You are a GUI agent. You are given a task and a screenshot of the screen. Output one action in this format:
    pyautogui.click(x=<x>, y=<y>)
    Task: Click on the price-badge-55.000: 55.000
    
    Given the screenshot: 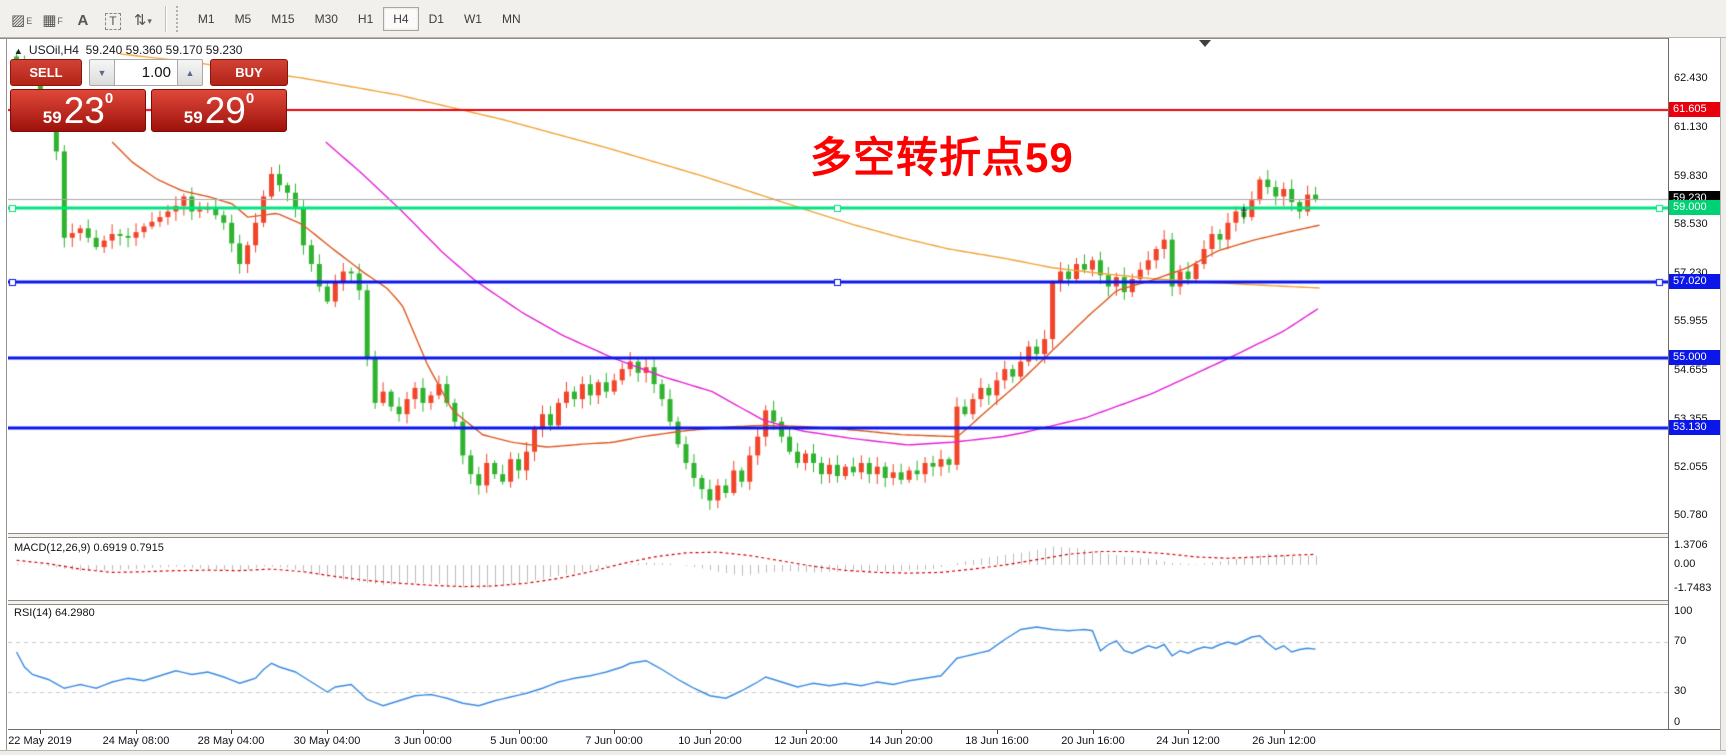 What is the action you would take?
    pyautogui.click(x=1694, y=357)
    